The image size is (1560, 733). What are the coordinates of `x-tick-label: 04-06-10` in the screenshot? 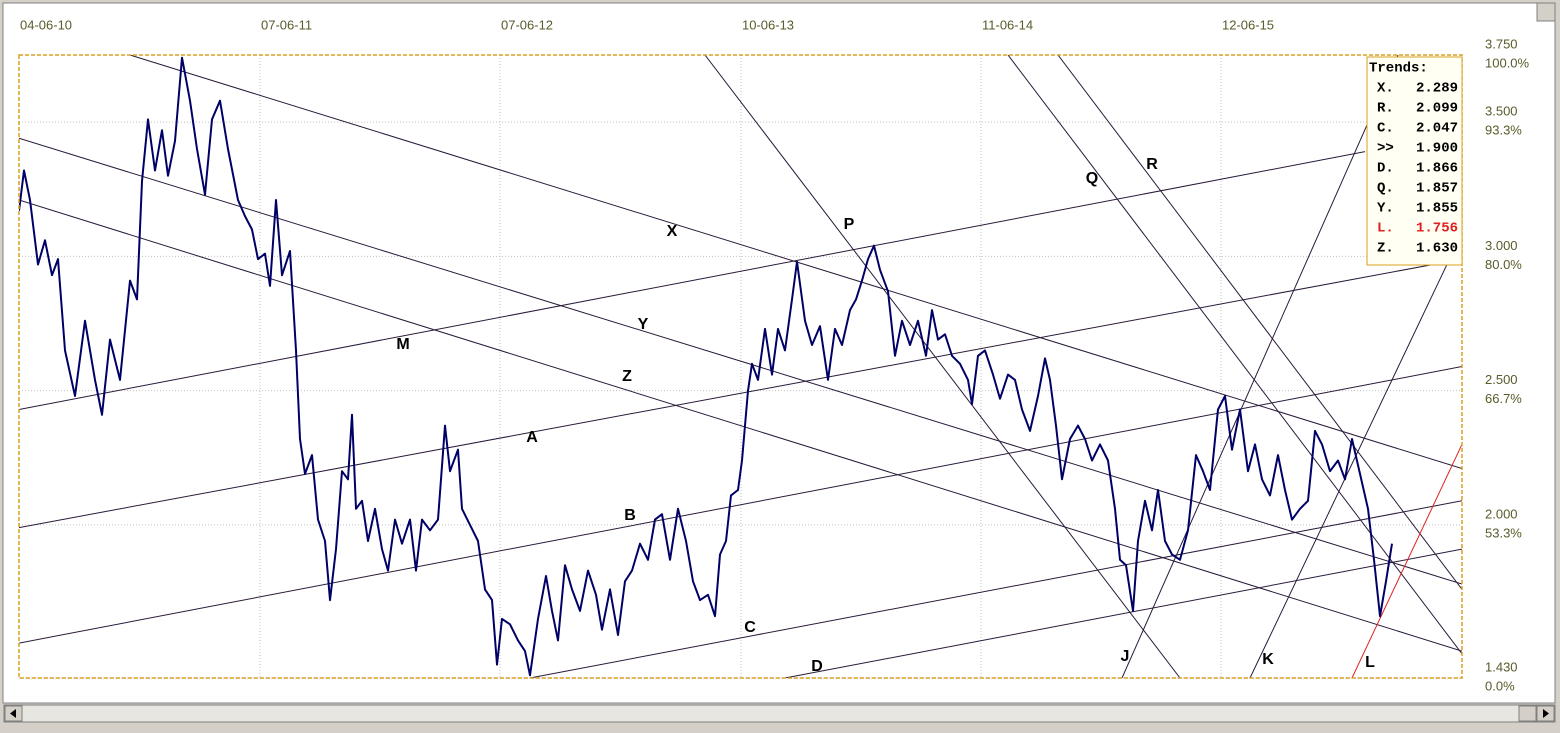 It's located at (46, 24).